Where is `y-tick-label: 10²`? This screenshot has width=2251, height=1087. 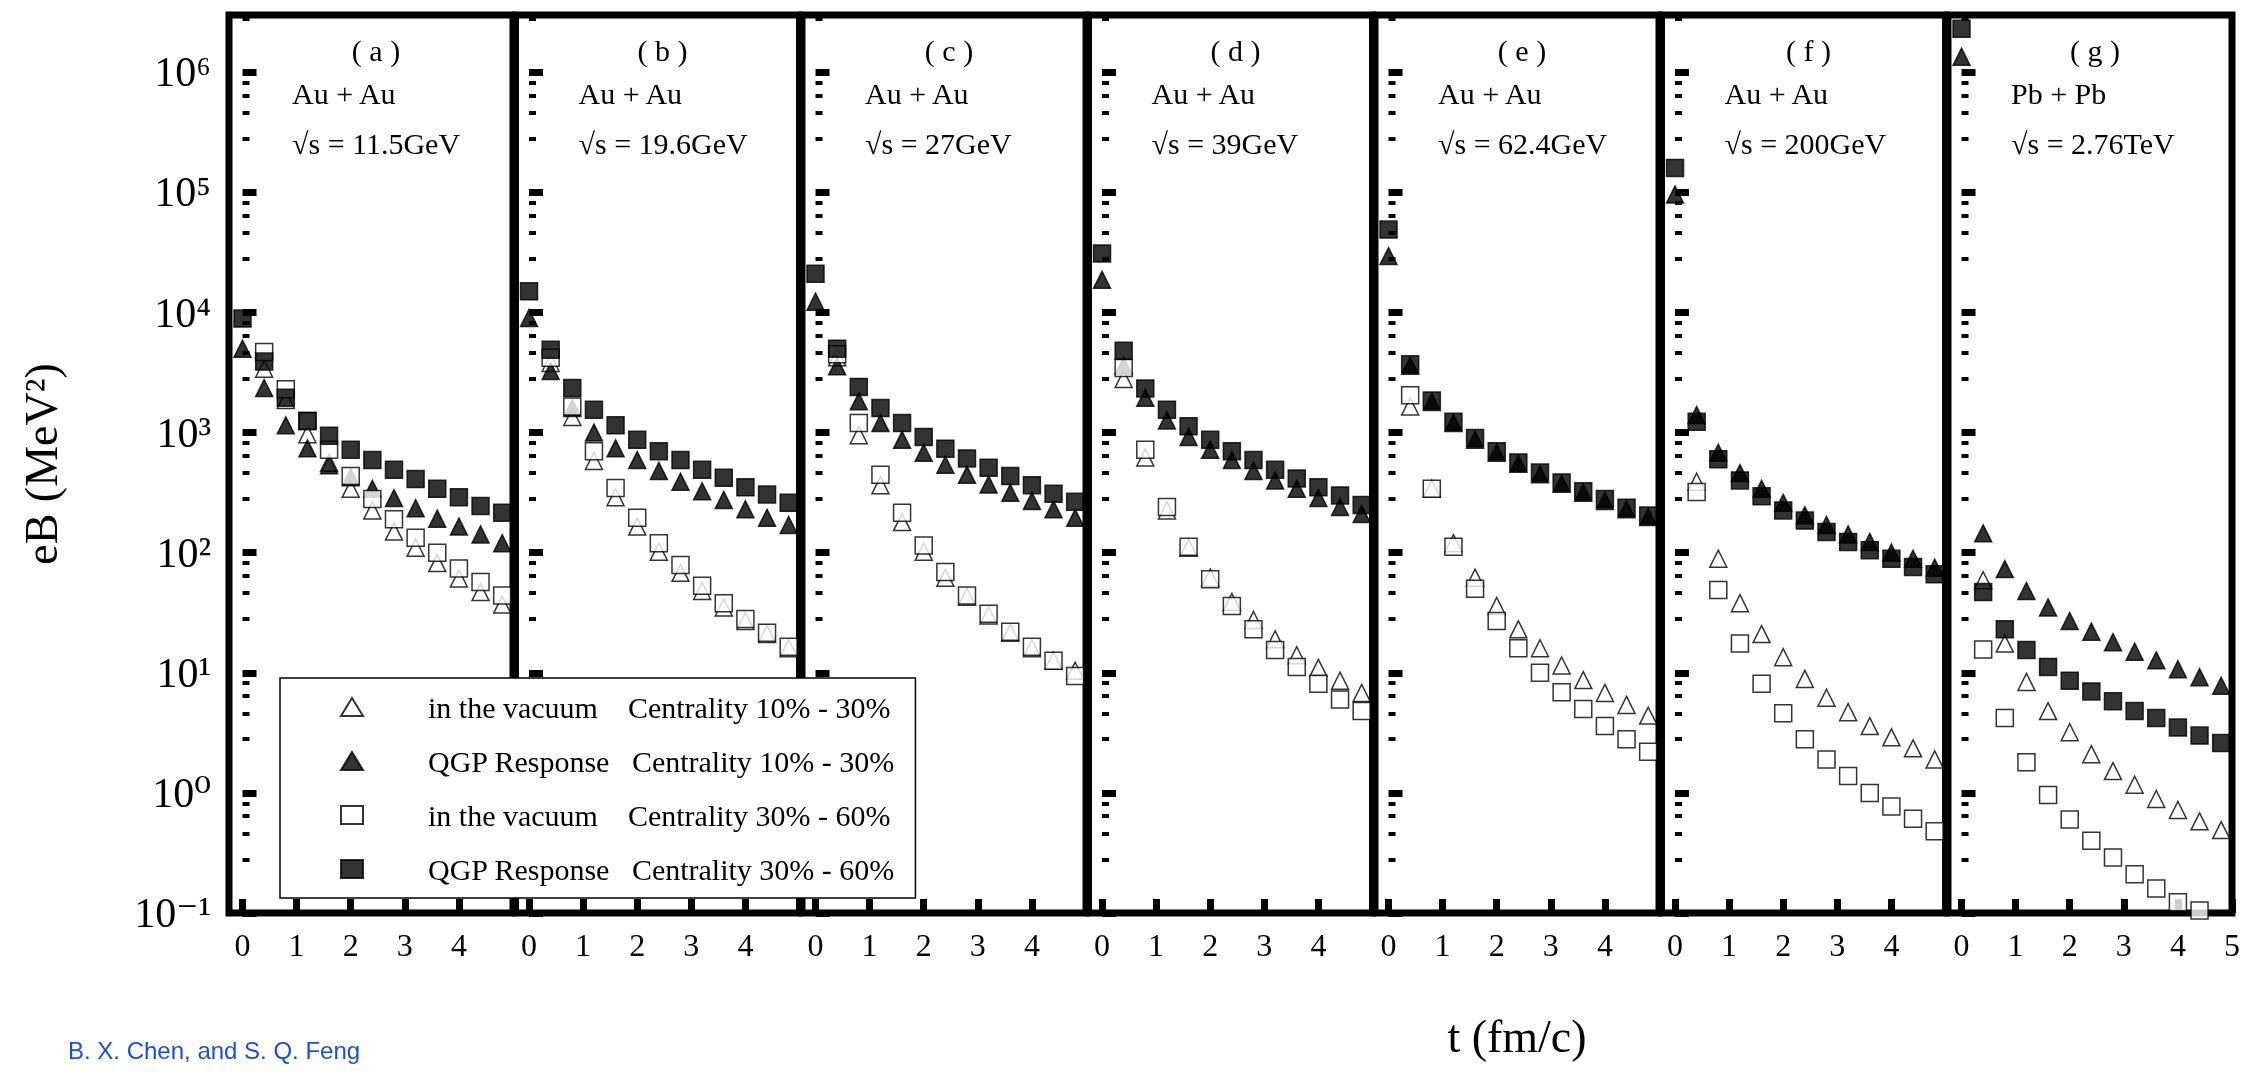
y-tick-label: 10² is located at coordinates (183, 552).